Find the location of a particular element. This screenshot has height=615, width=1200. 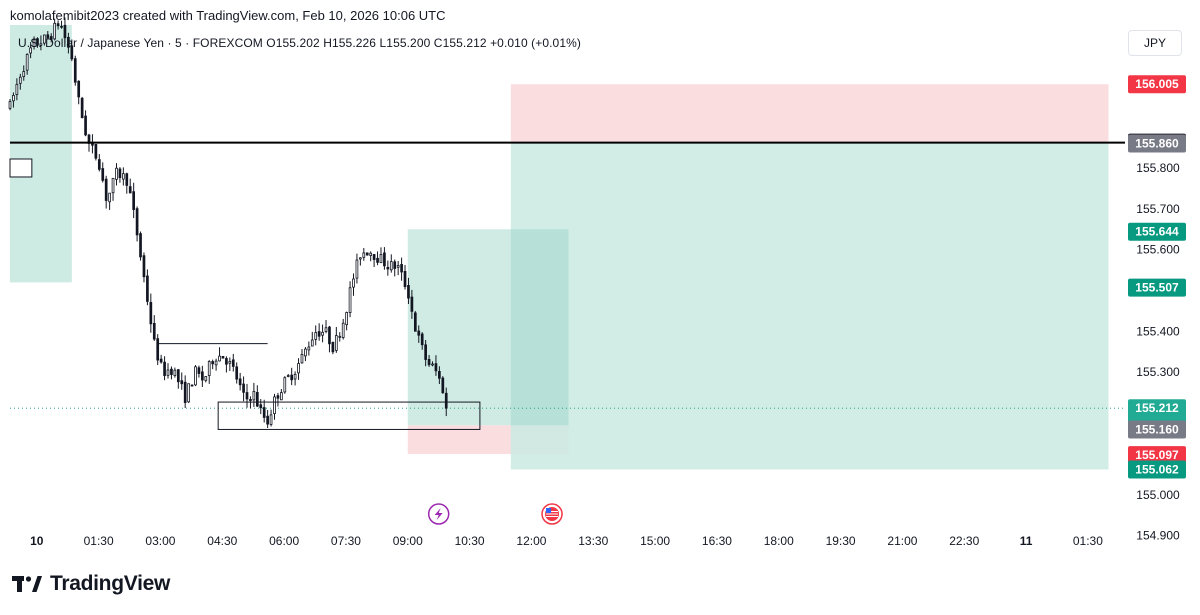

time-tick-label: 21:00 is located at coordinates (902, 541).